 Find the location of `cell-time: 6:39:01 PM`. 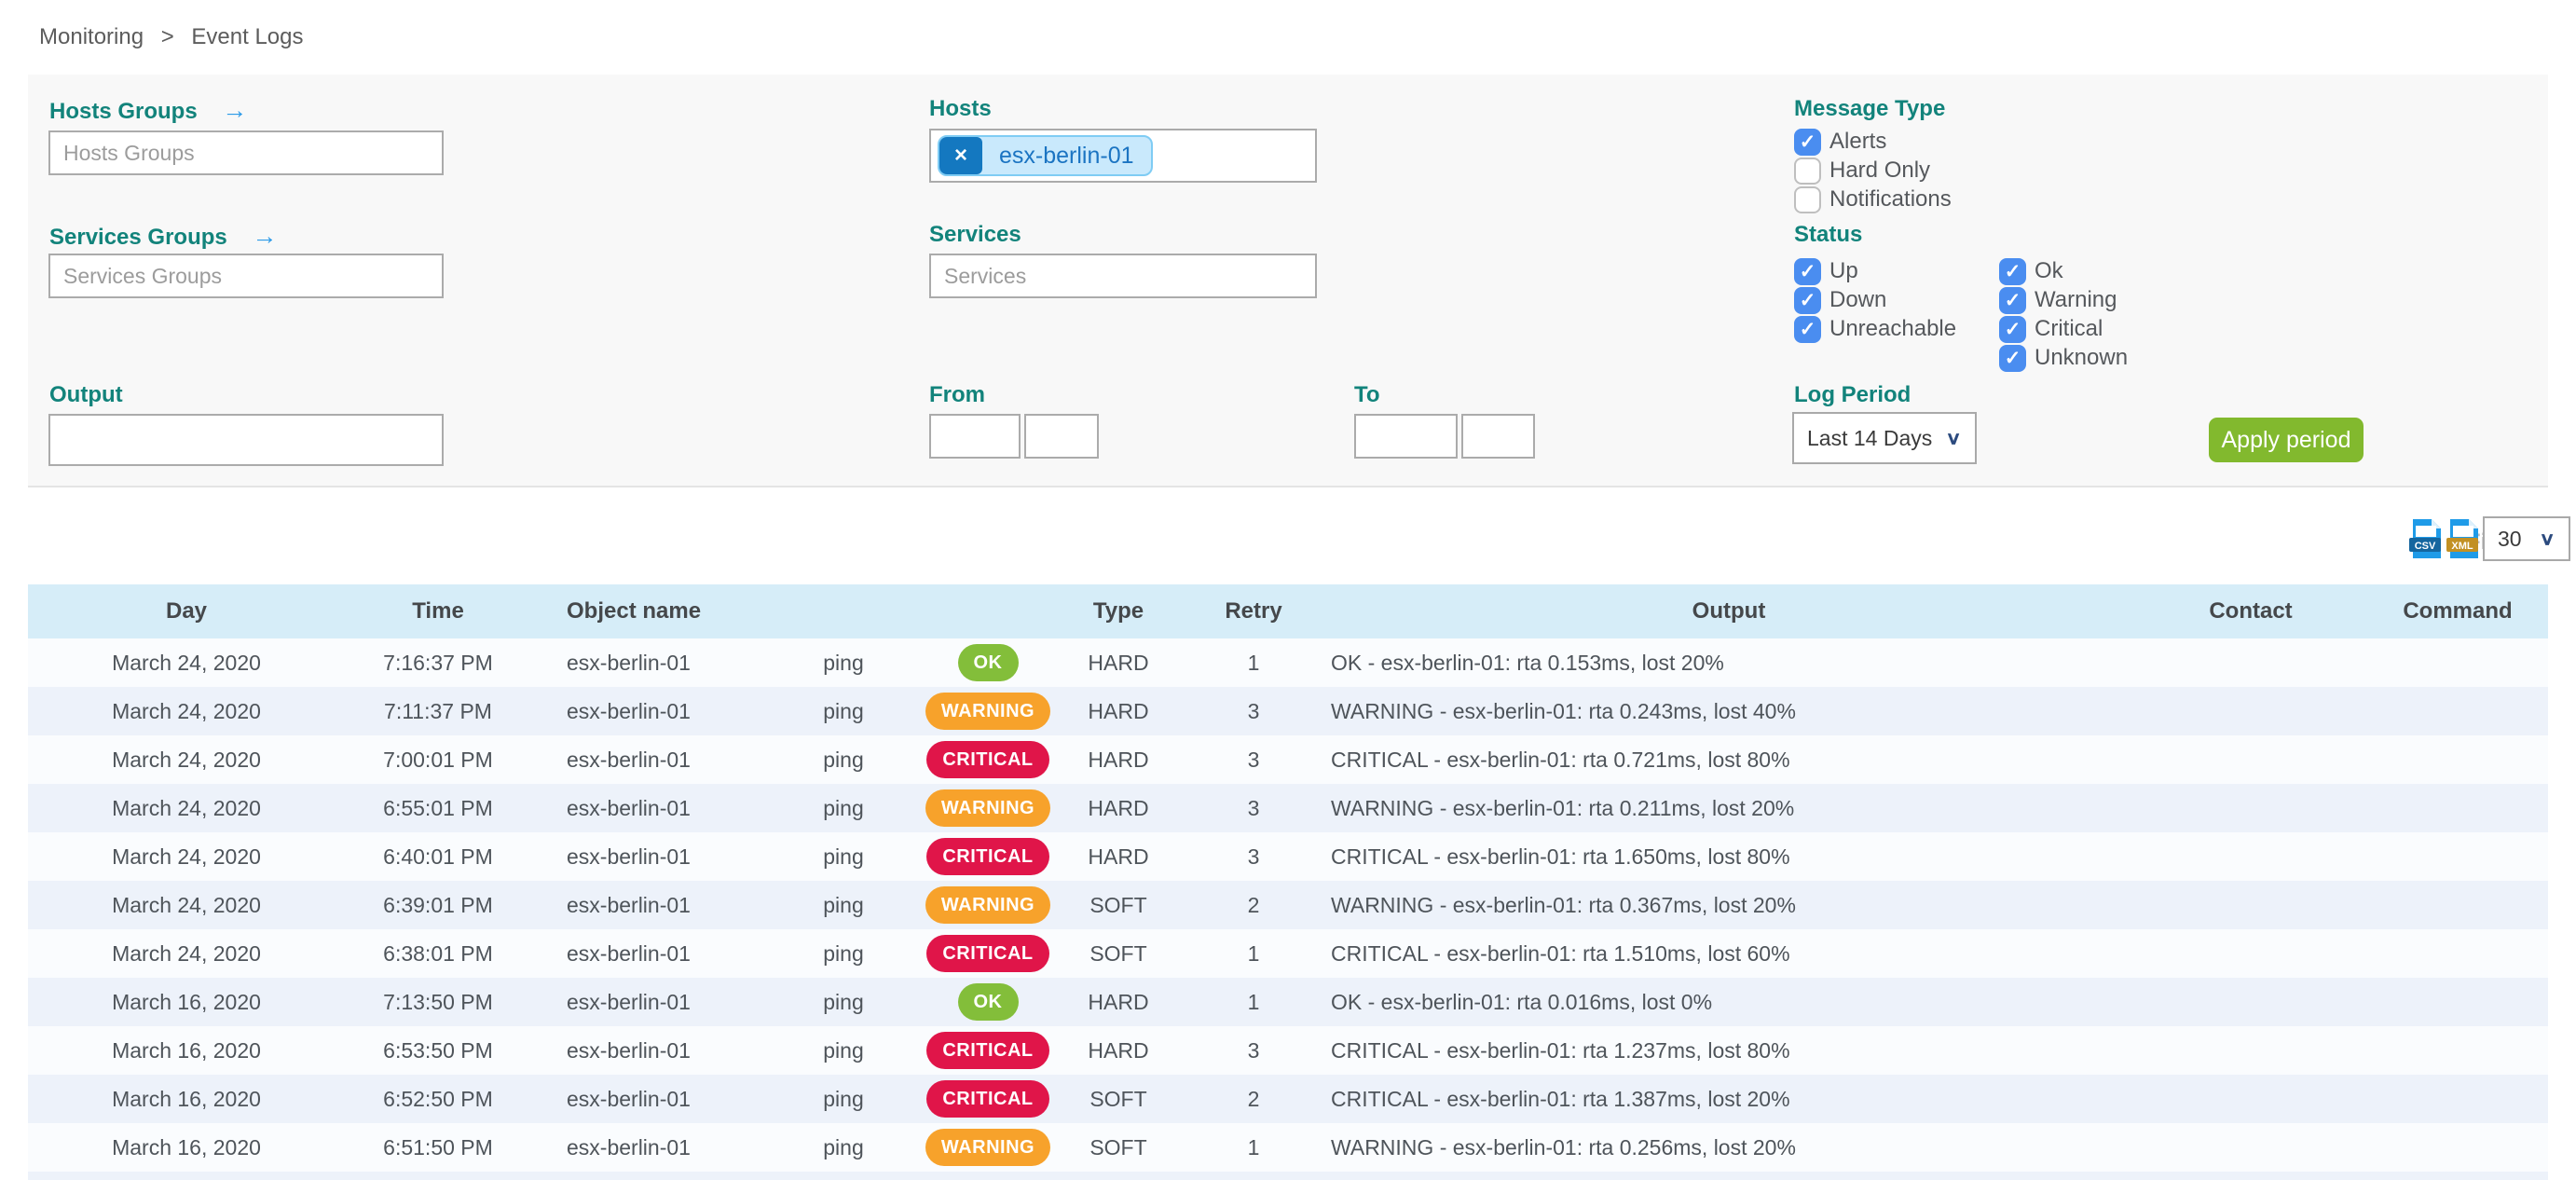

cell-time: 6:39:01 PM is located at coordinates (438, 905).